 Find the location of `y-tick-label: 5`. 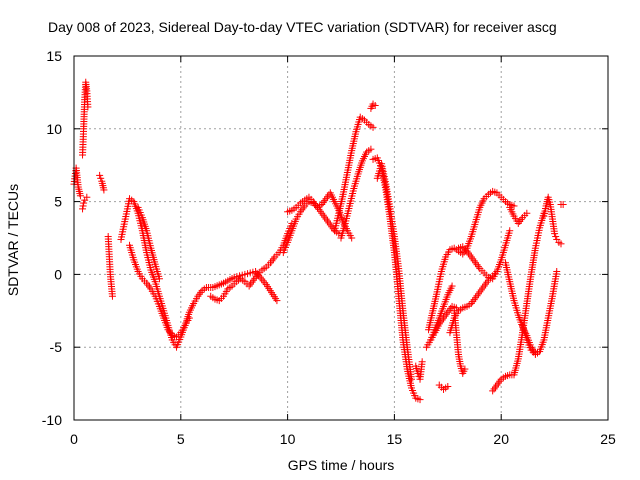

y-tick-label: 5 is located at coordinates (58, 202).